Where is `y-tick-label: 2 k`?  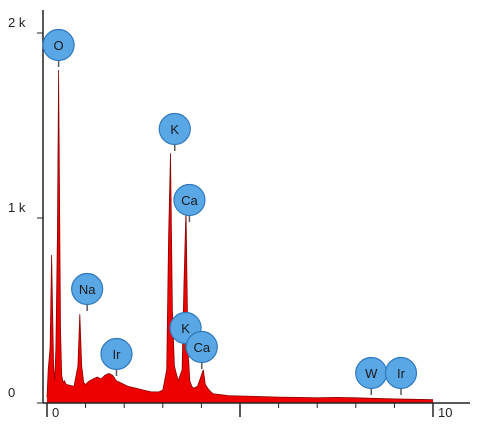 y-tick-label: 2 k is located at coordinates (17, 22).